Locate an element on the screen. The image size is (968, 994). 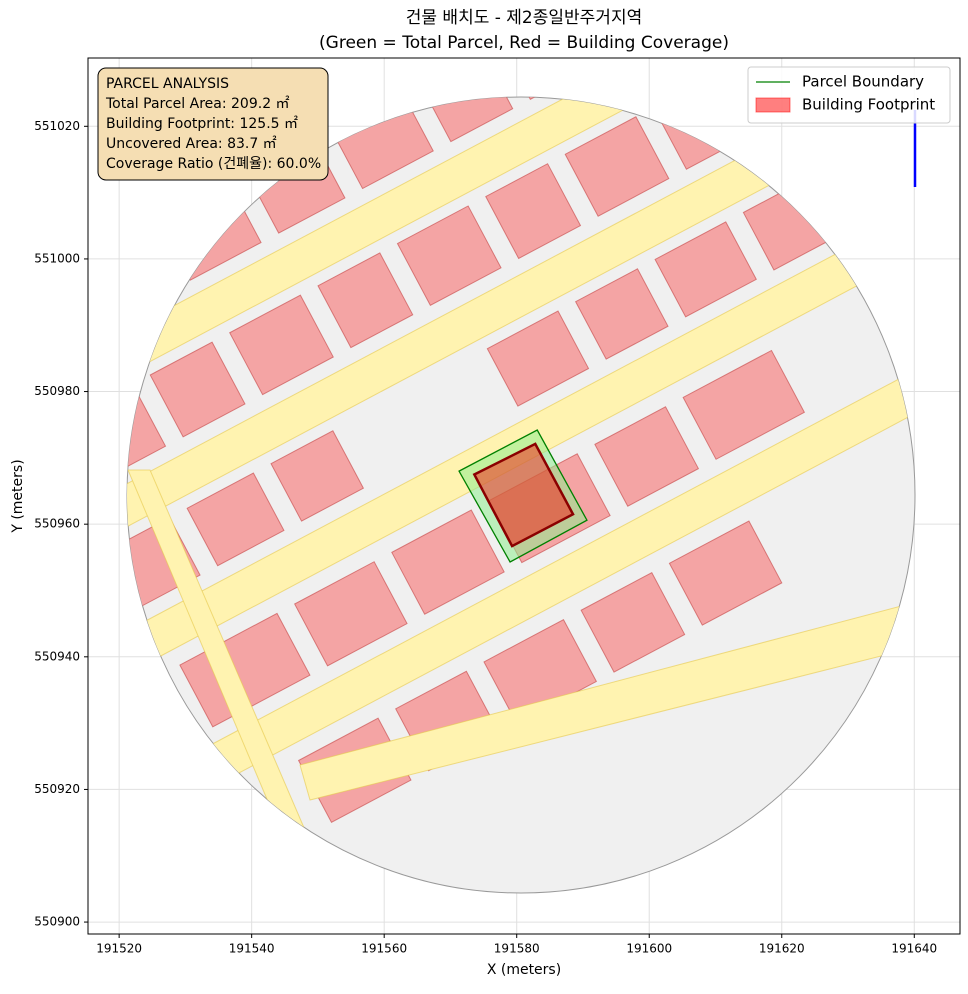
x-tick-label: 191540 is located at coordinates (252, 949).